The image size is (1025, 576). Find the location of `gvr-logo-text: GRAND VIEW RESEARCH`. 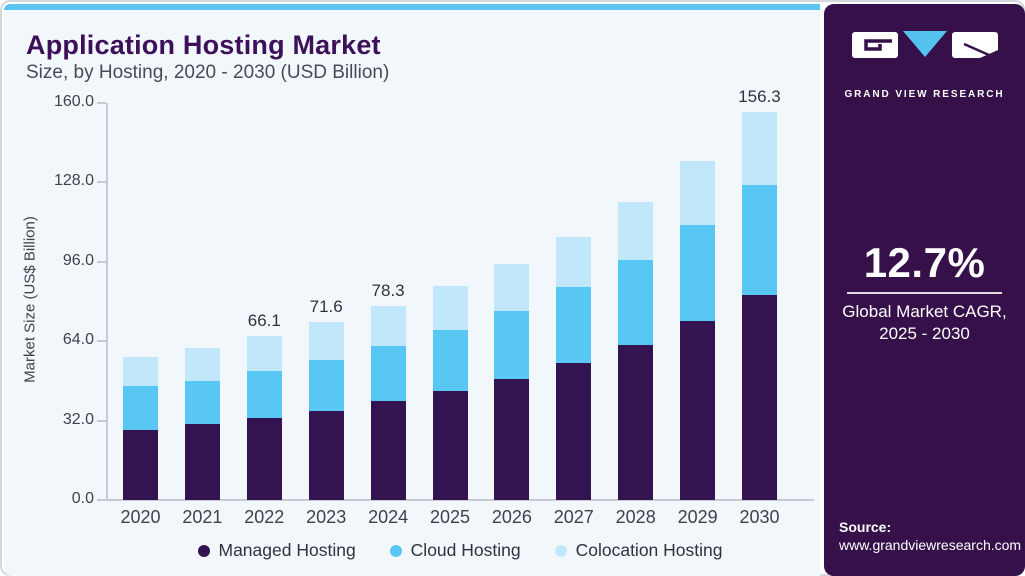

gvr-logo-text: GRAND VIEW RESEARCH is located at coordinates (924, 94).